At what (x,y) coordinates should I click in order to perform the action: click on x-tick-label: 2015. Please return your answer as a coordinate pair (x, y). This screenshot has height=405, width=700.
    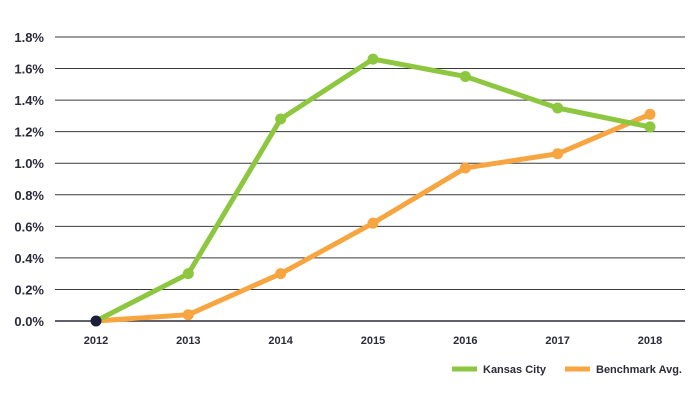
    Looking at the image, I should click on (373, 341).